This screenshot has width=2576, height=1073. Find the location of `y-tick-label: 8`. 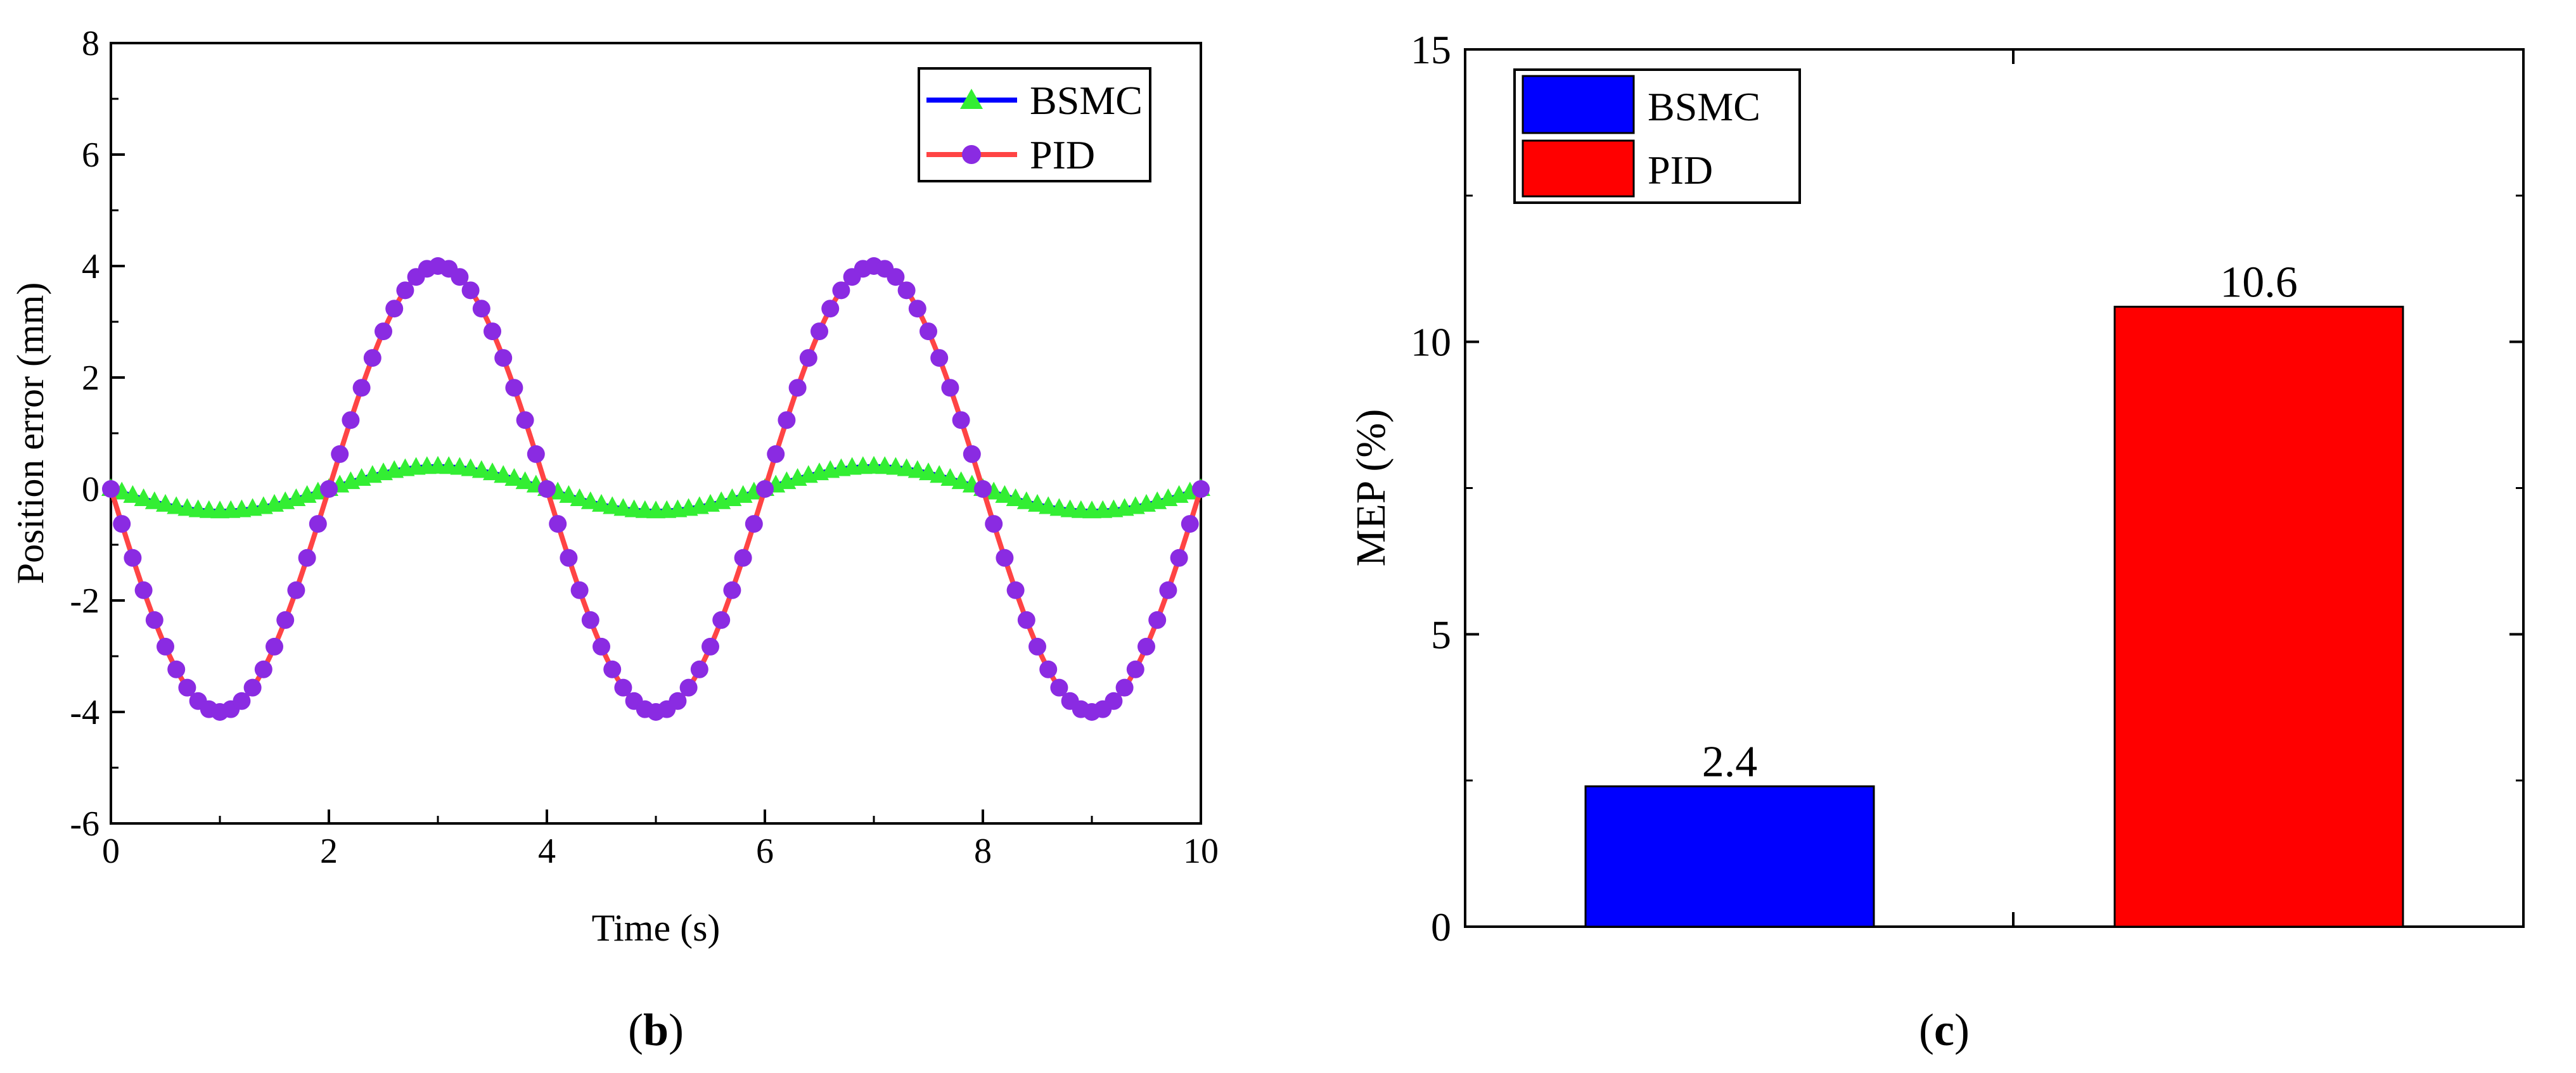

y-tick-label: 8 is located at coordinates (90, 43).